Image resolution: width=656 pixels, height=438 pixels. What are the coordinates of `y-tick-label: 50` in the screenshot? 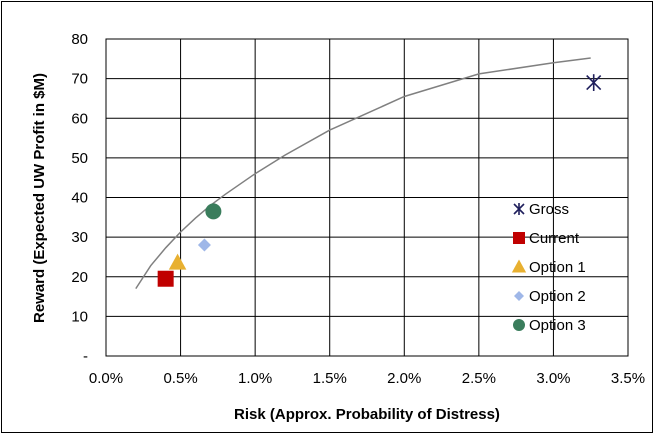 It's located at (79, 158).